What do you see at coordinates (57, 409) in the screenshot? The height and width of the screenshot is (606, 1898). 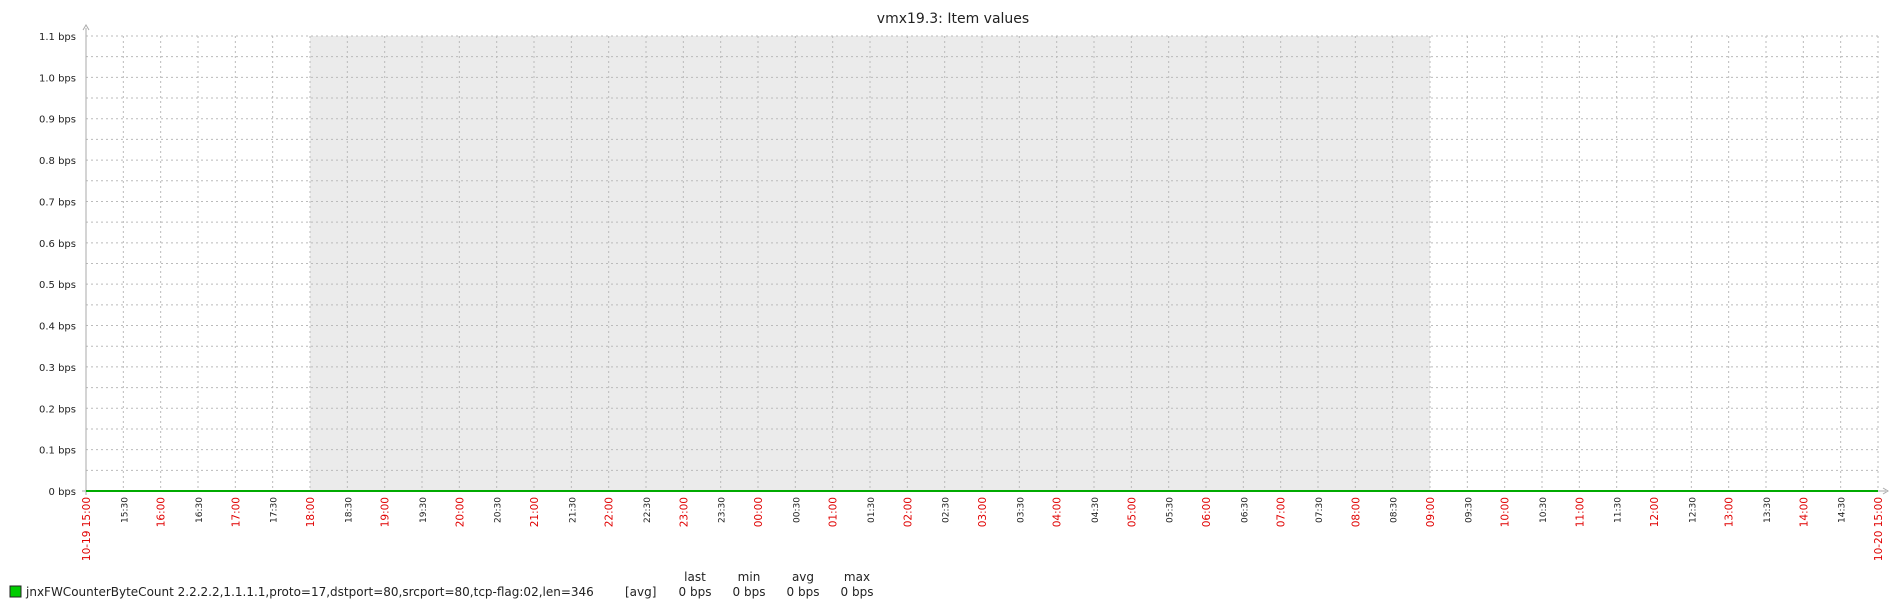 I see `y-tick-label: 0.2 bps` at bounding box center [57, 409].